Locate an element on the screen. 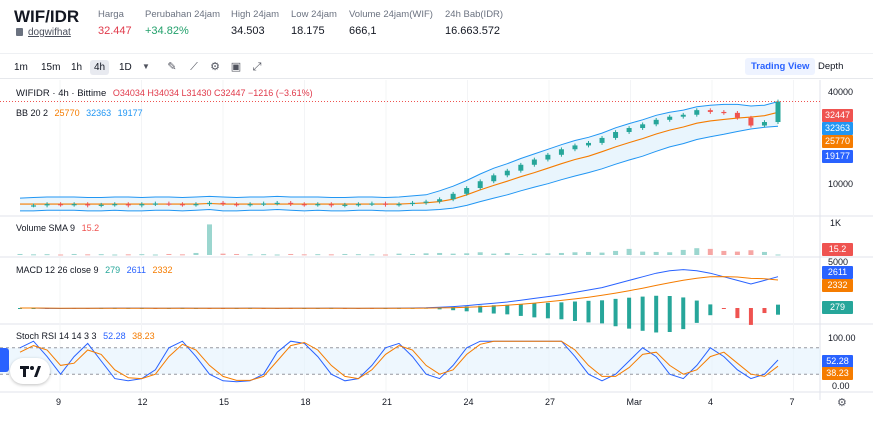 The width and height of the screenshot is (873, 423). macd-legend: MACD 12 26 close 9 279 2611 2332 is located at coordinates (94, 270).